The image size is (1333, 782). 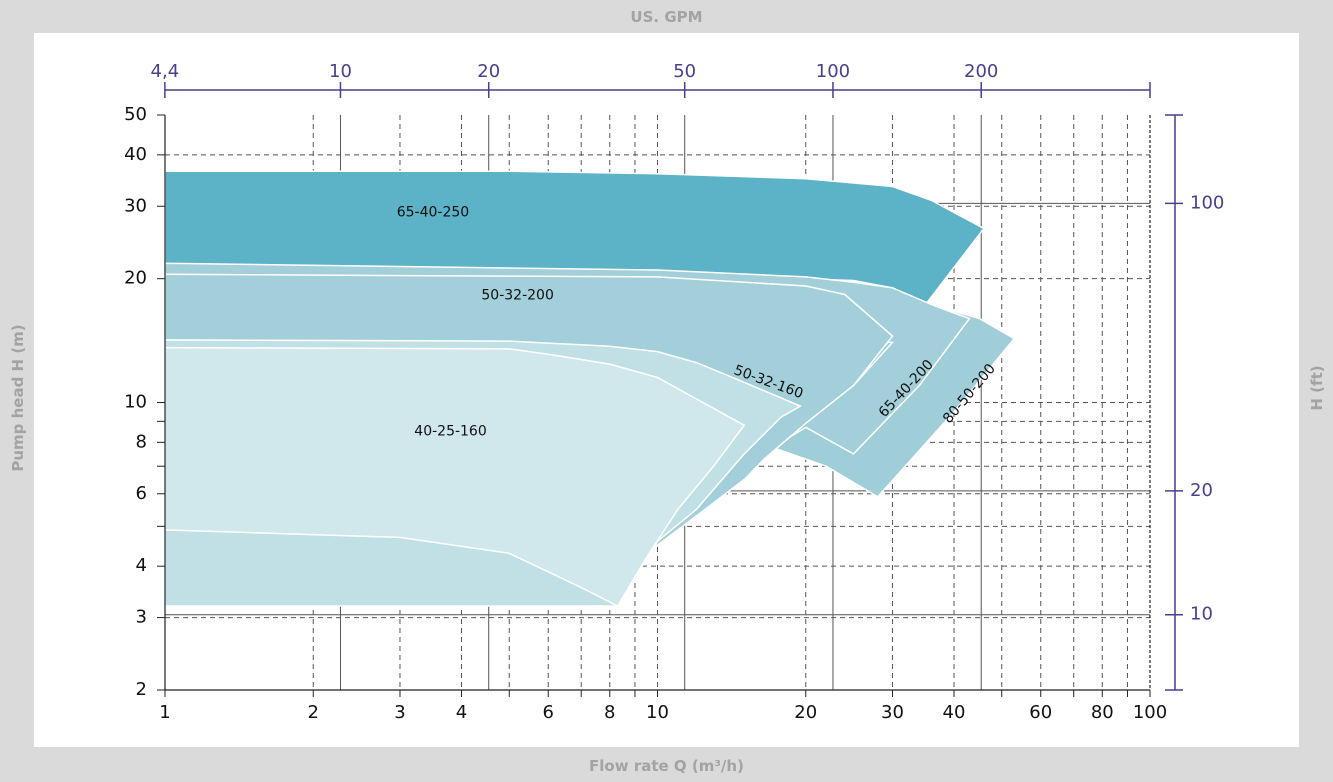 What do you see at coordinates (313, 712) in the screenshot?
I see `x-tick-label: 2` at bounding box center [313, 712].